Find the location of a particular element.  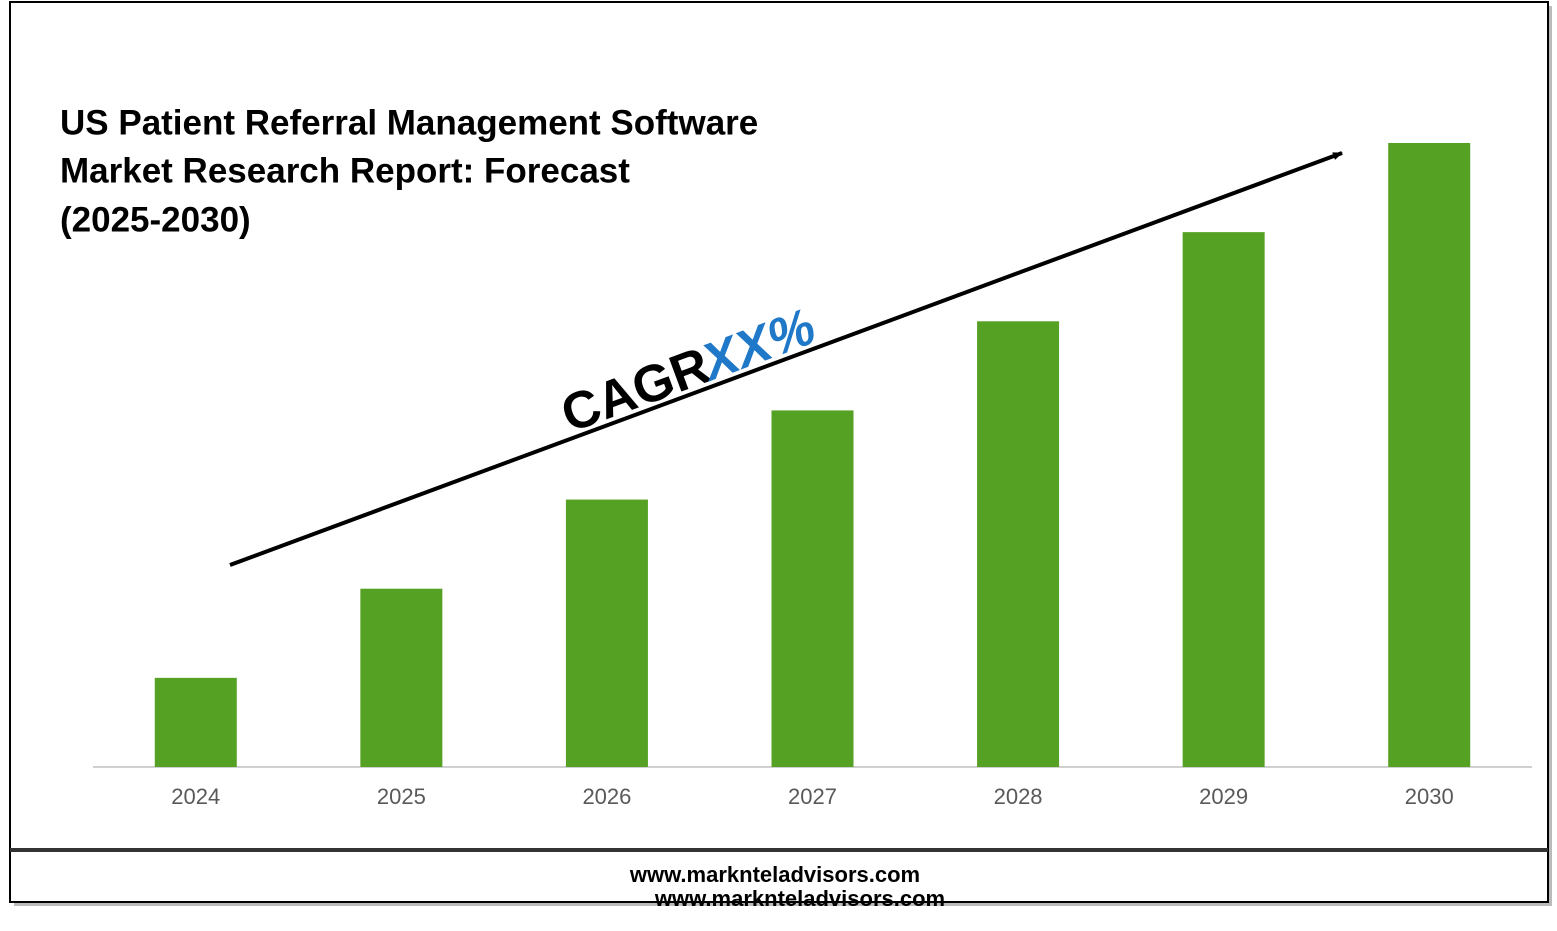

x-tick-label: 2026 is located at coordinates (606, 796).